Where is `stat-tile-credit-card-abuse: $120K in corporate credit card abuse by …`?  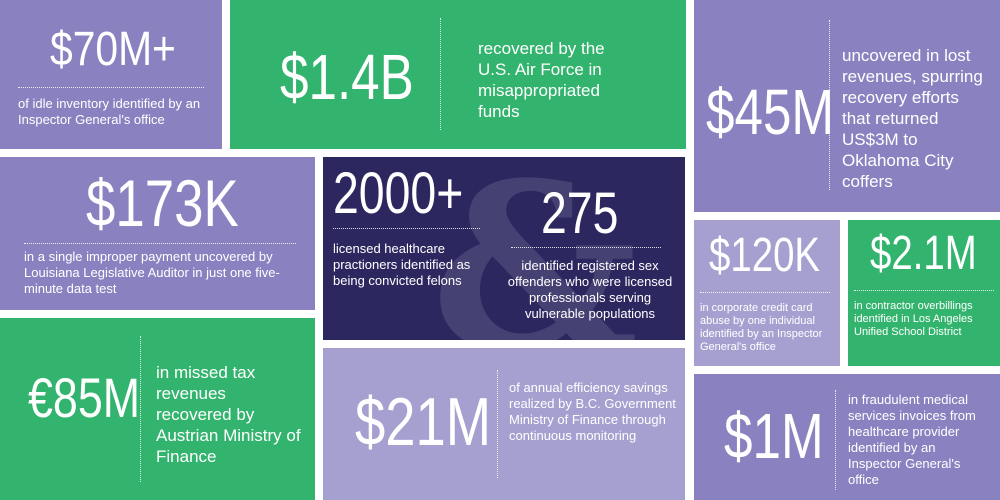
stat-tile-credit-card-abuse: $120K in corporate credit card abuse by … is located at coordinates (767, 293).